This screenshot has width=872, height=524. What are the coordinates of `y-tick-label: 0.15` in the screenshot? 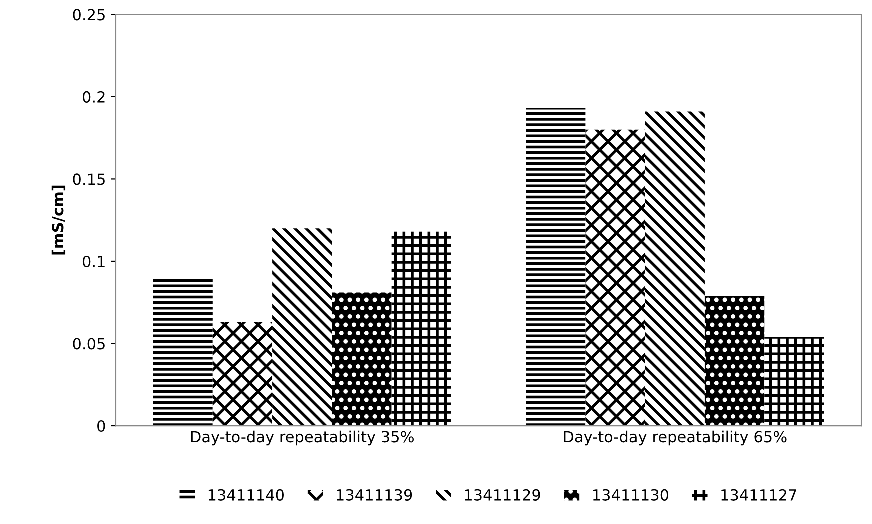 It's located at (89, 180).